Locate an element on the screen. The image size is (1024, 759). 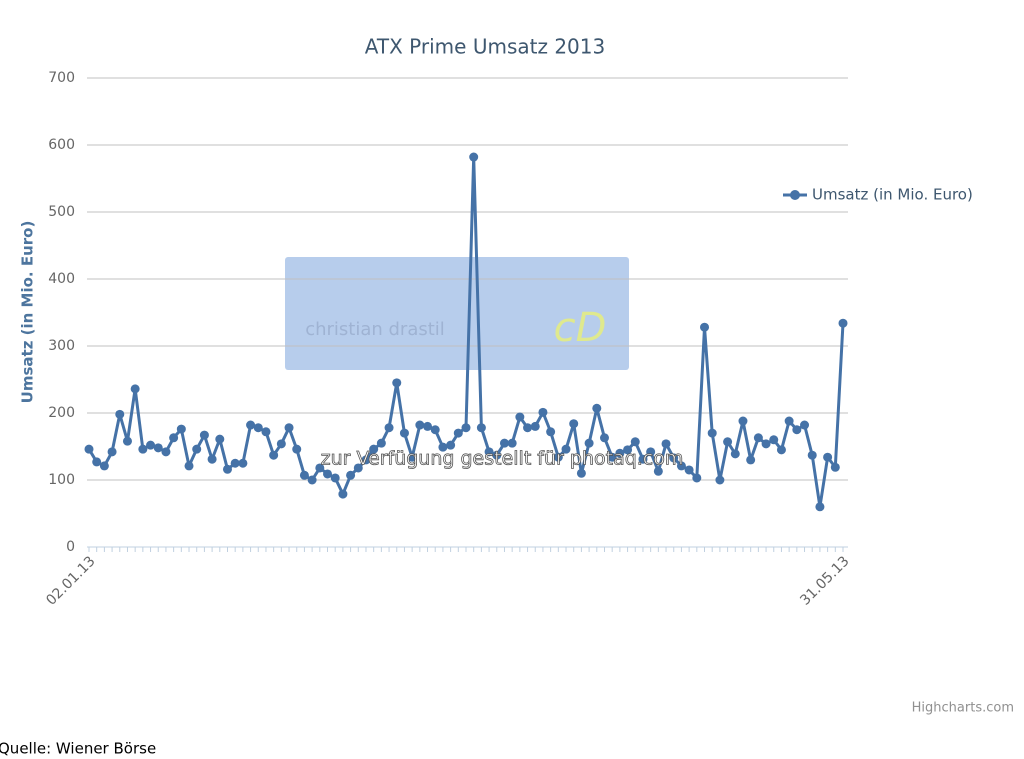
y-tick-label: 400 is located at coordinates (61, 279).